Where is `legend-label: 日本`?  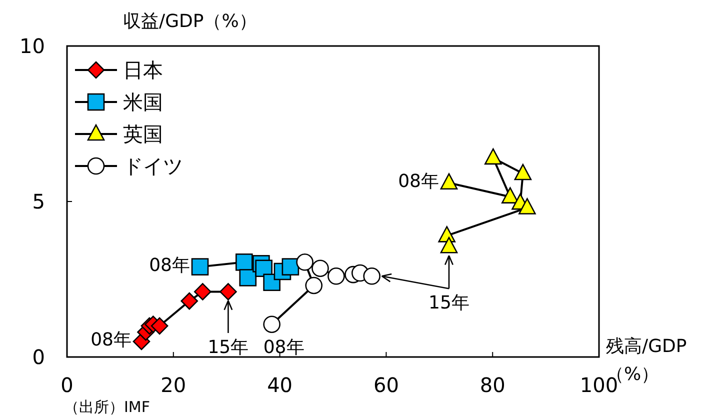 legend-label: 日本 is located at coordinates (143, 70).